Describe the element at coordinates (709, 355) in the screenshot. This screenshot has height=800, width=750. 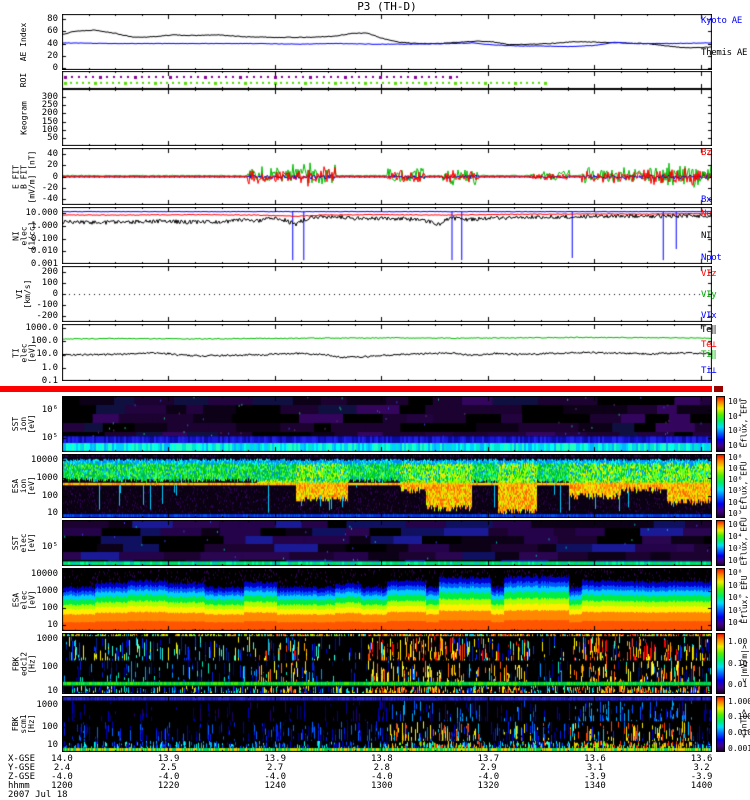
I see `legend-ti: Ti‖` at that location.